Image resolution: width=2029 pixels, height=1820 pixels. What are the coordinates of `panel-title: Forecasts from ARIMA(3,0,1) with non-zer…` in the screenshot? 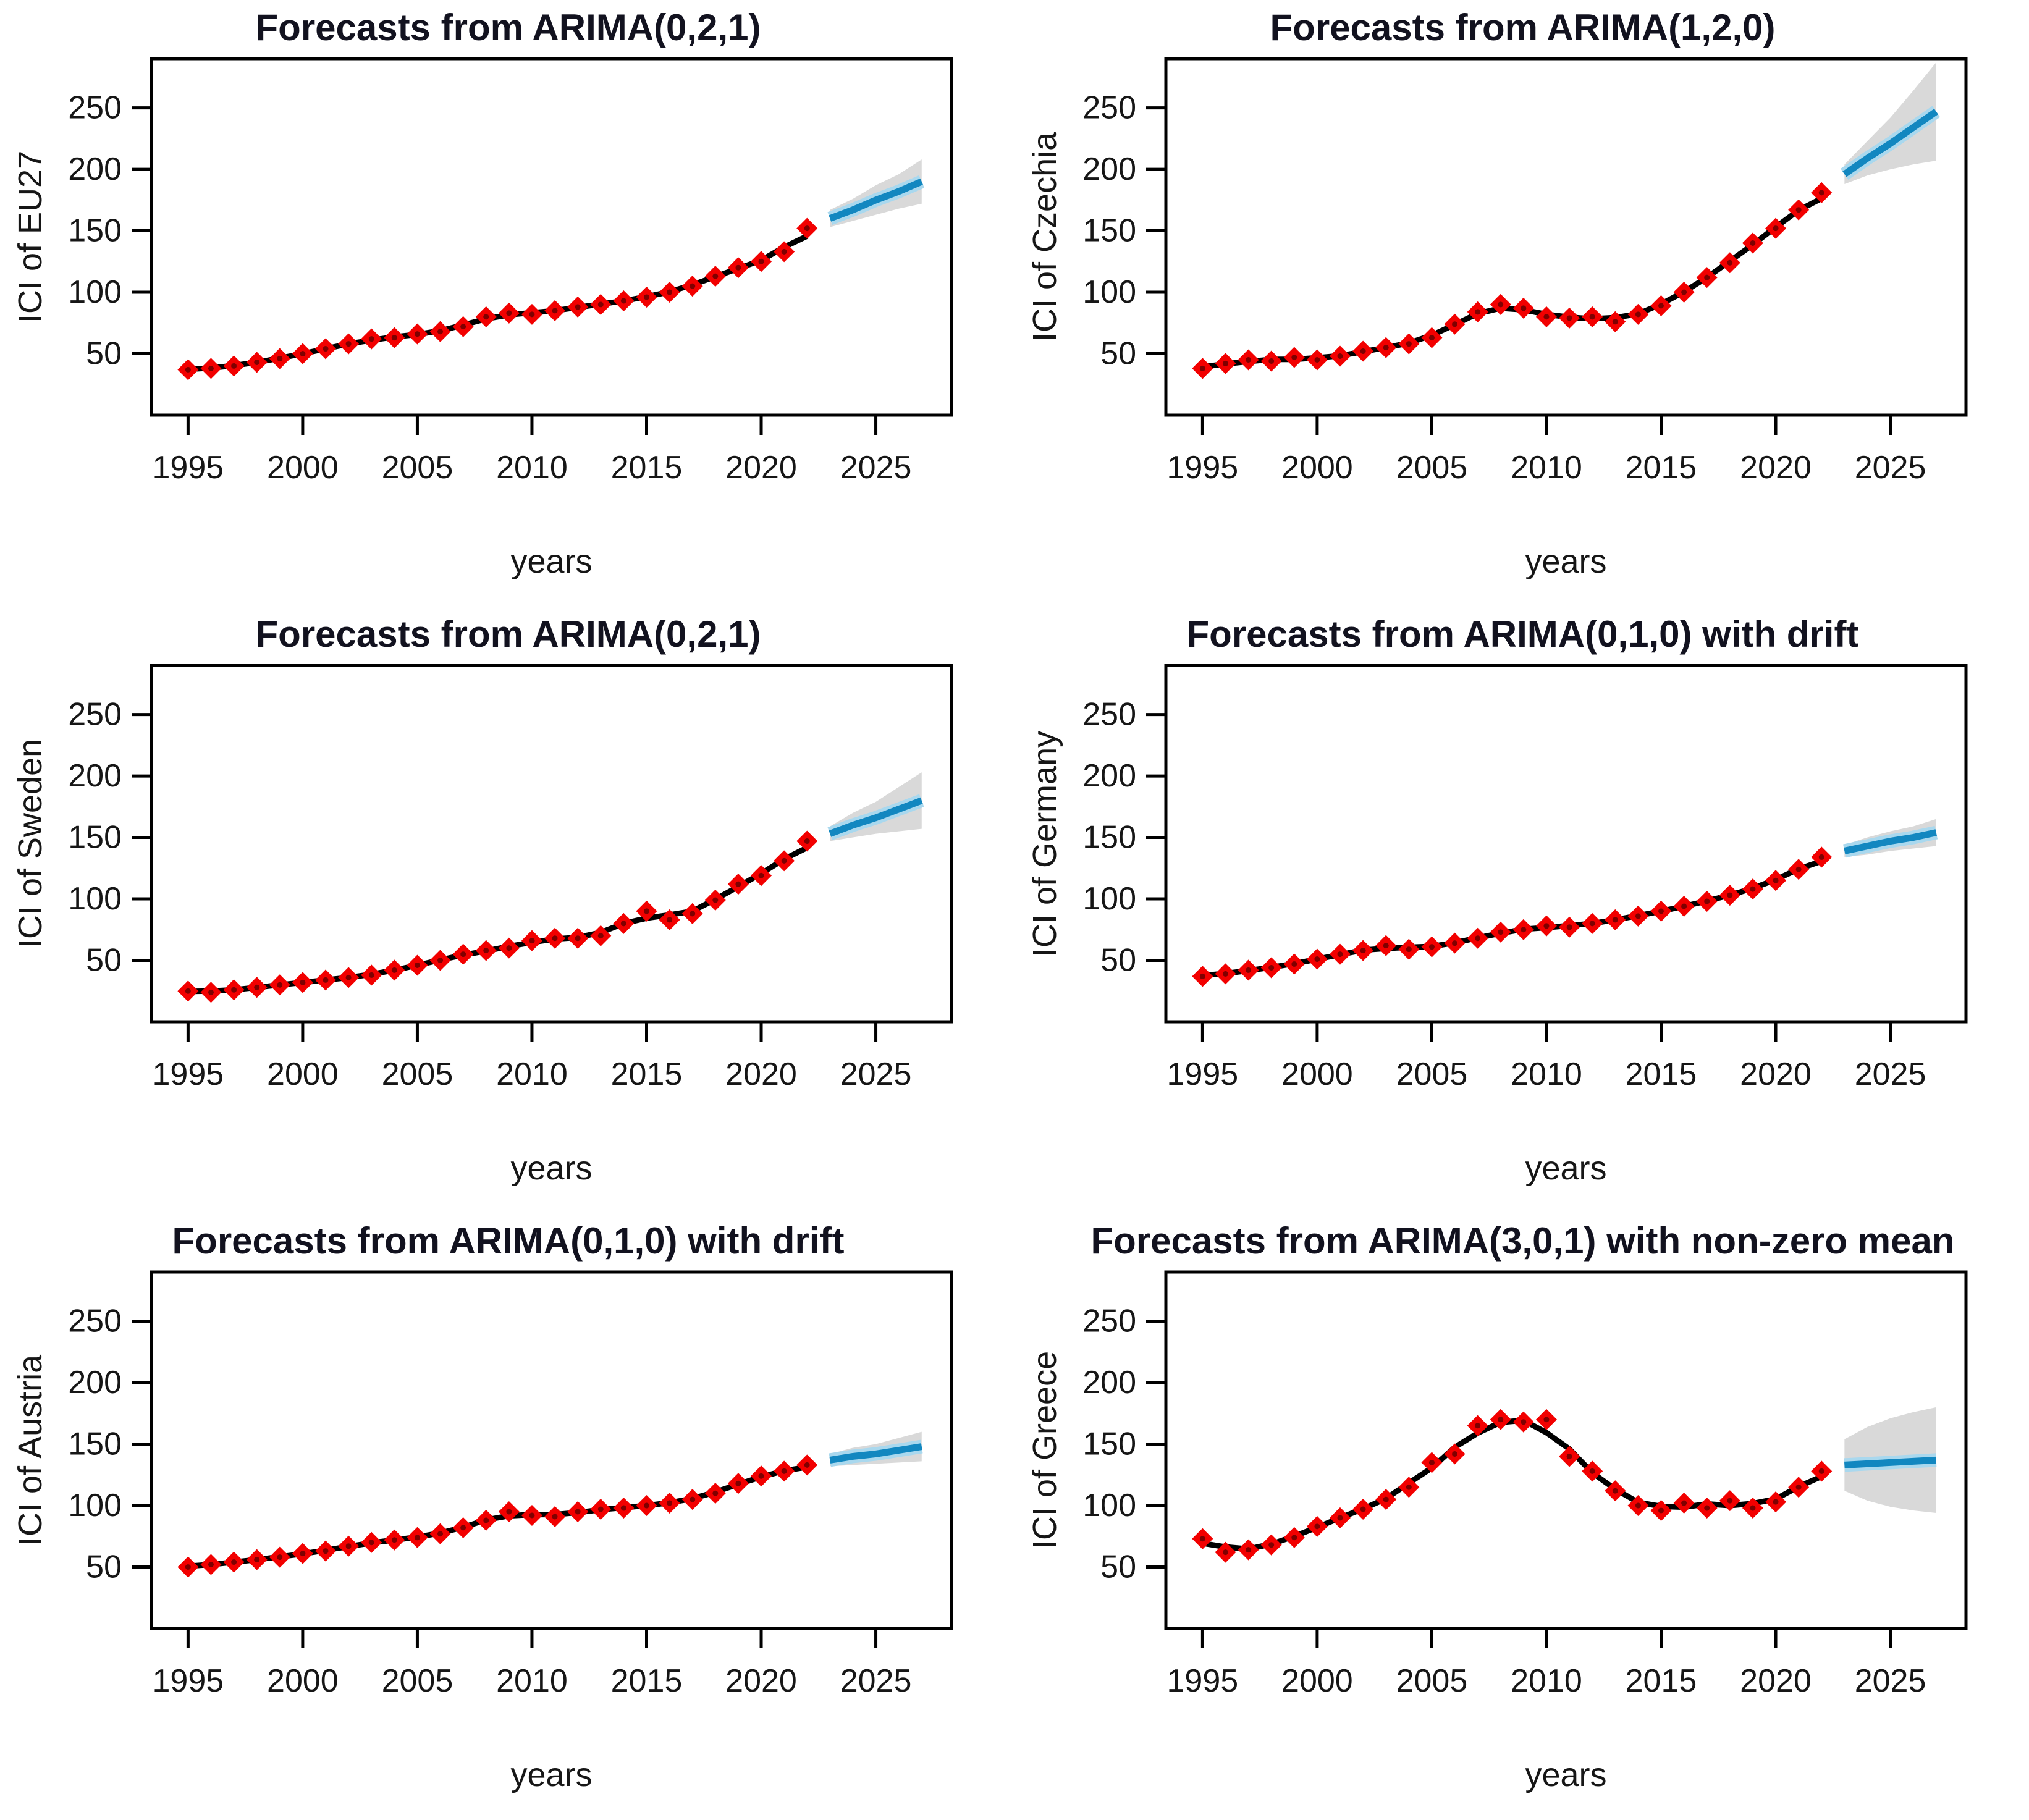 It's located at (1522, 1241).